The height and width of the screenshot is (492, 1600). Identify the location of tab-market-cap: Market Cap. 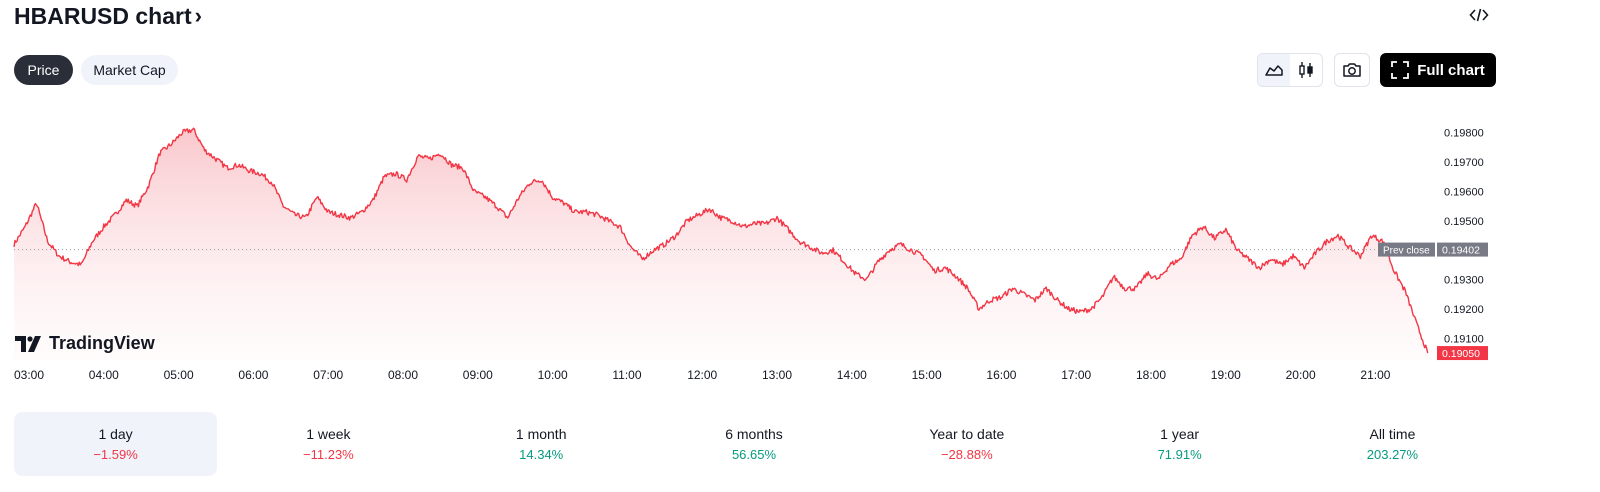
(129, 70).